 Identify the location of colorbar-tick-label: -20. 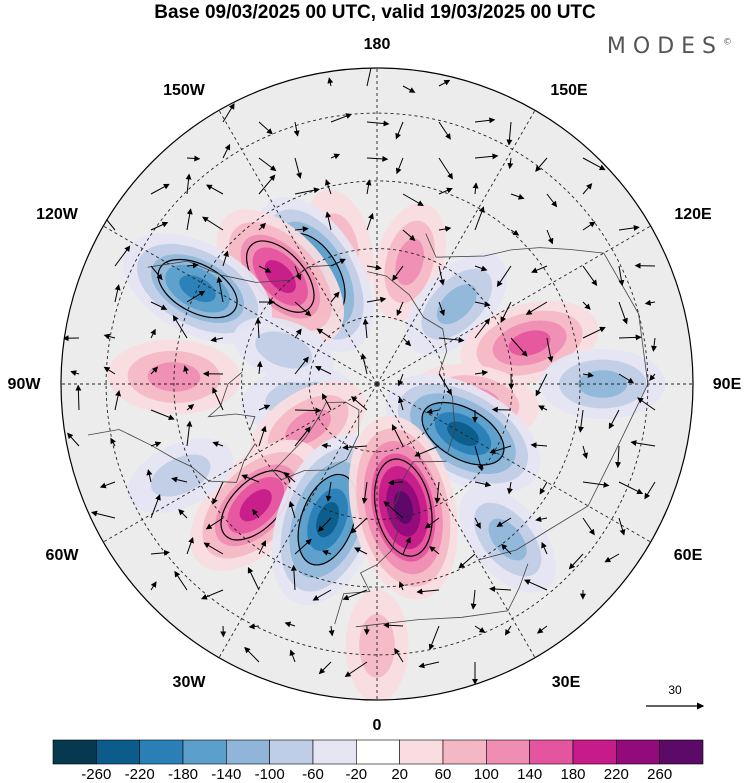
(356, 774).